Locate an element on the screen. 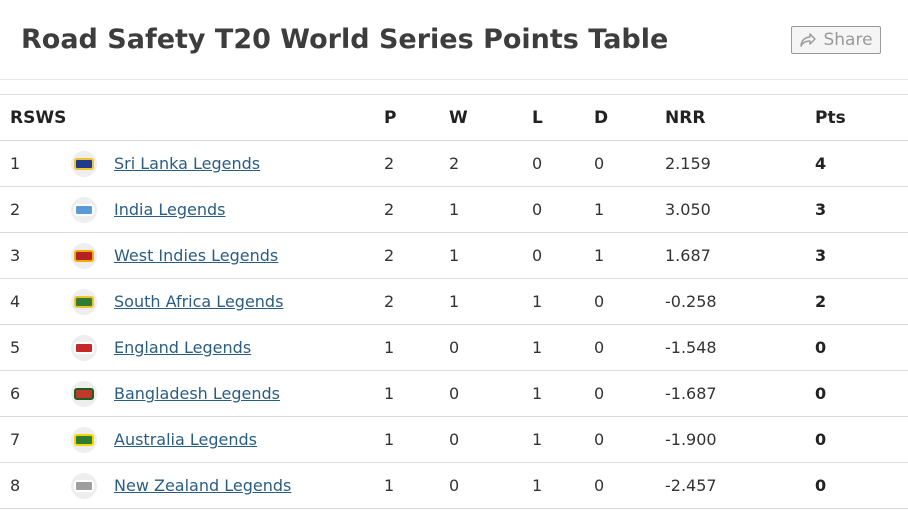  table-row: 3 West Indies Legends 2 1 0 1 1.687 3 is located at coordinates (454, 256).